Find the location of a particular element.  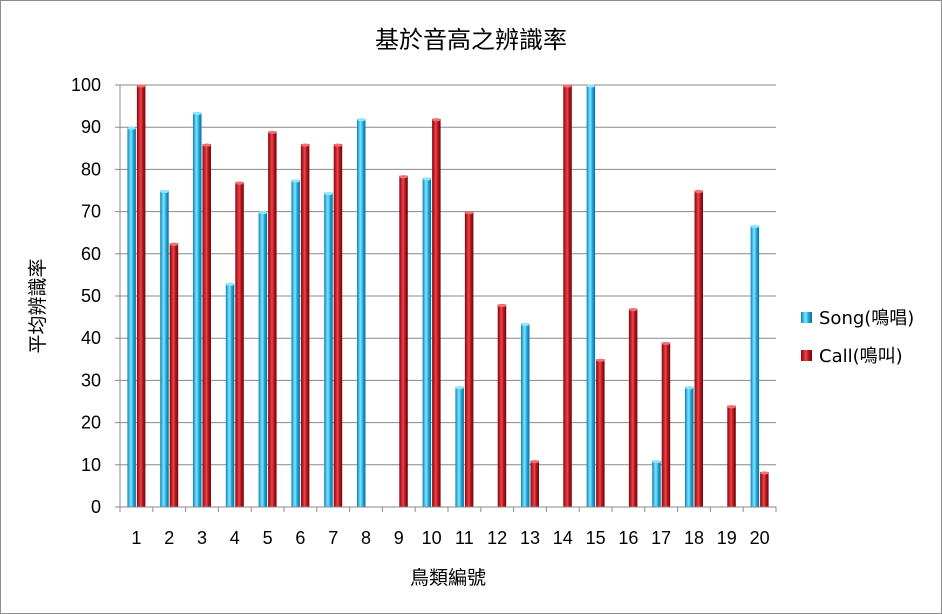

legend-entry-song: Song(鳴唱) is located at coordinates (857, 318).